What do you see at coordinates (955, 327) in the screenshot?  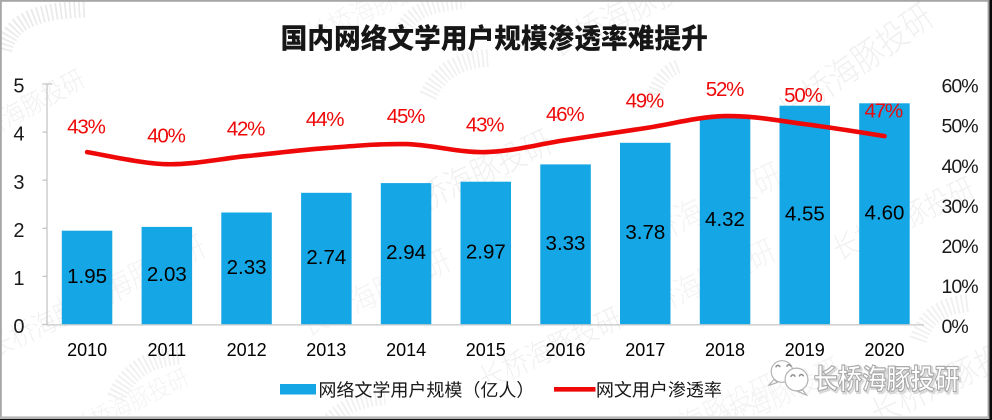 I see `svg-text: 0%` at bounding box center [955, 327].